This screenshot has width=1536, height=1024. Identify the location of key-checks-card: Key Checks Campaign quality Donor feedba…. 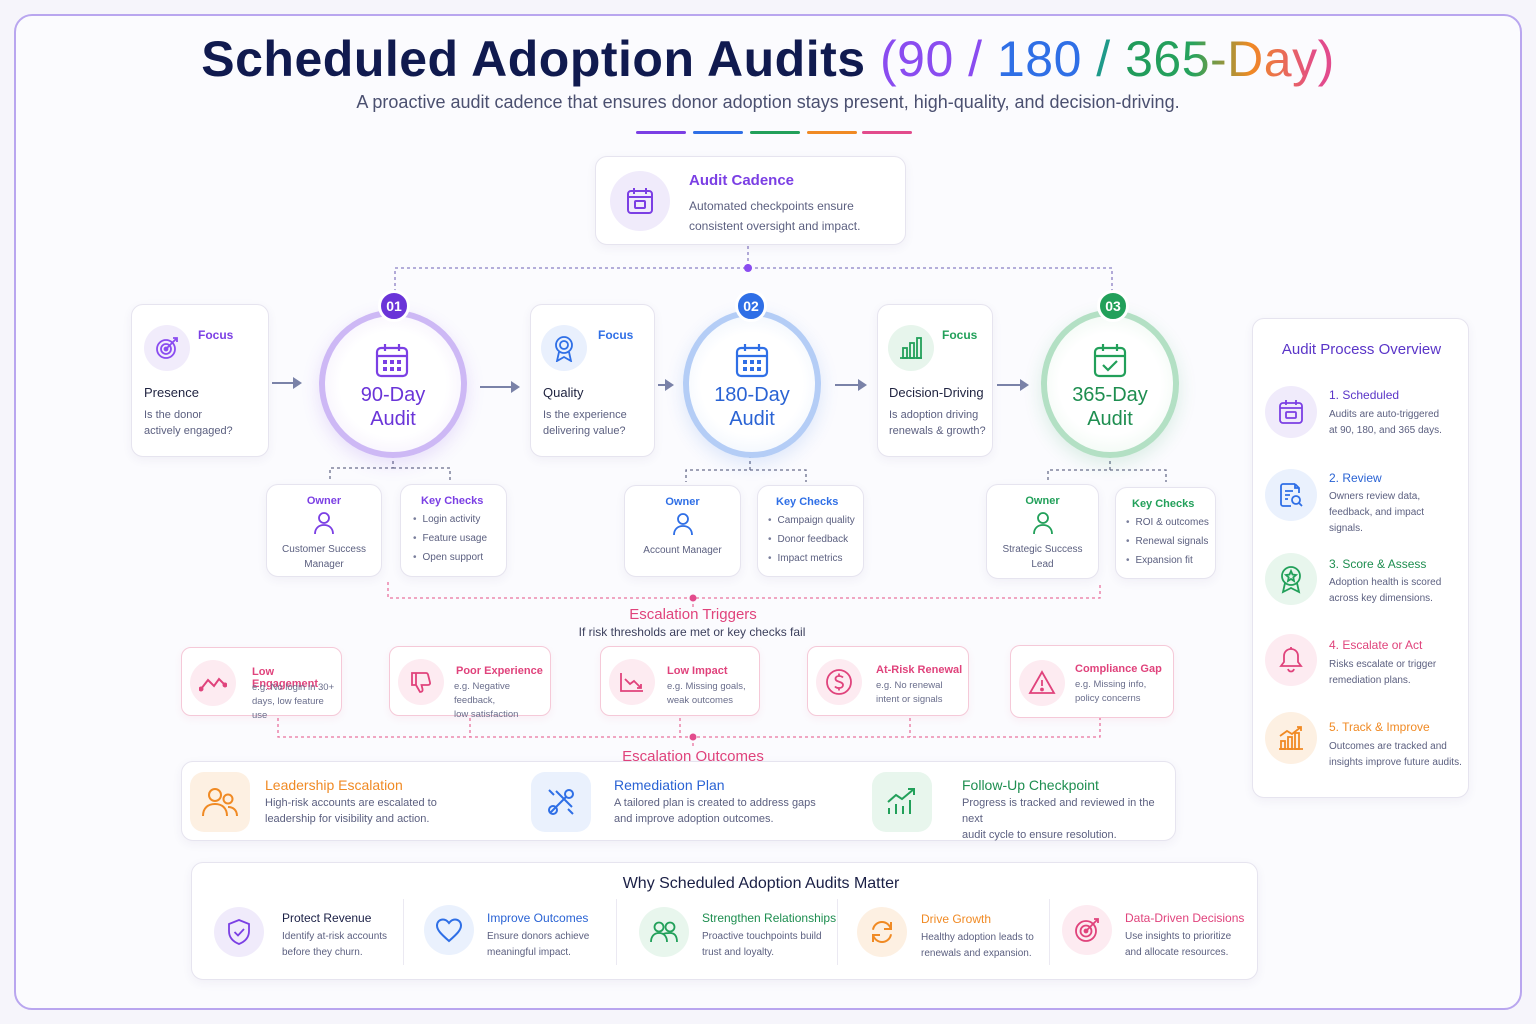
(810, 531).